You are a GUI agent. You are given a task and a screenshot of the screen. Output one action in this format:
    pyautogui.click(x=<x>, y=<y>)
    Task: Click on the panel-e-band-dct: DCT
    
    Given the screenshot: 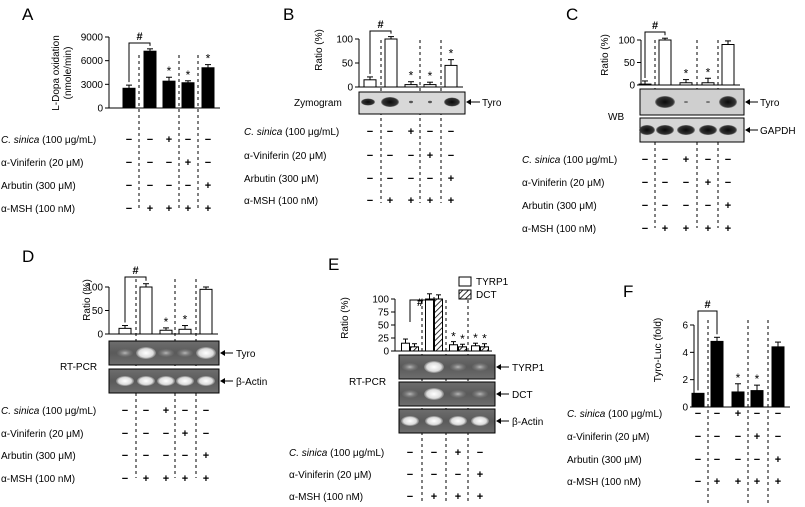 What is the action you would take?
    pyautogui.click(x=522, y=395)
    